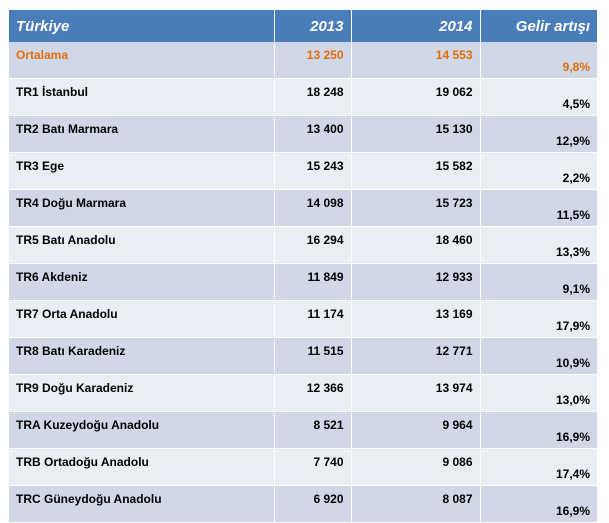 This screenshot has height=523, width=609. I want to click on table-row: TRB Ortadoğu Anadolu 7 740 9 086 17,4%, so click(303, 467).